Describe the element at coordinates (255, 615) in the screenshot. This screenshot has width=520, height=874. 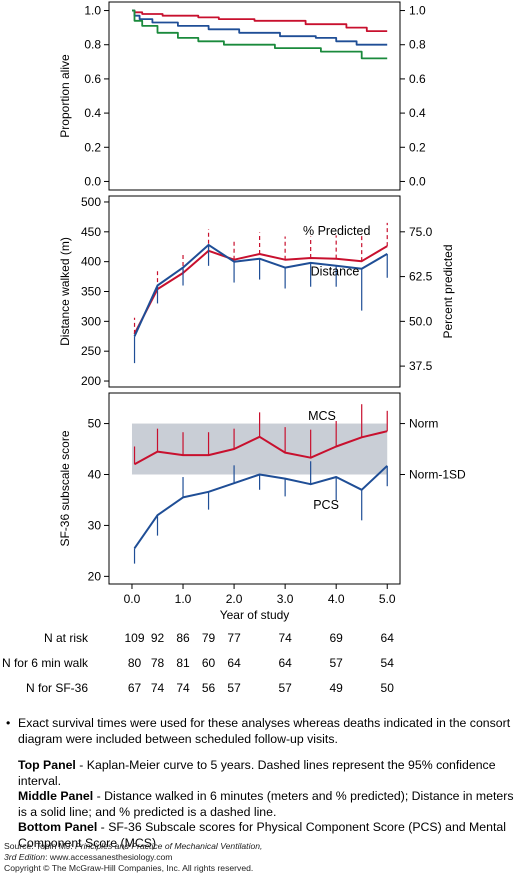
I see `sf36-xlabel: Year of study` at that location.